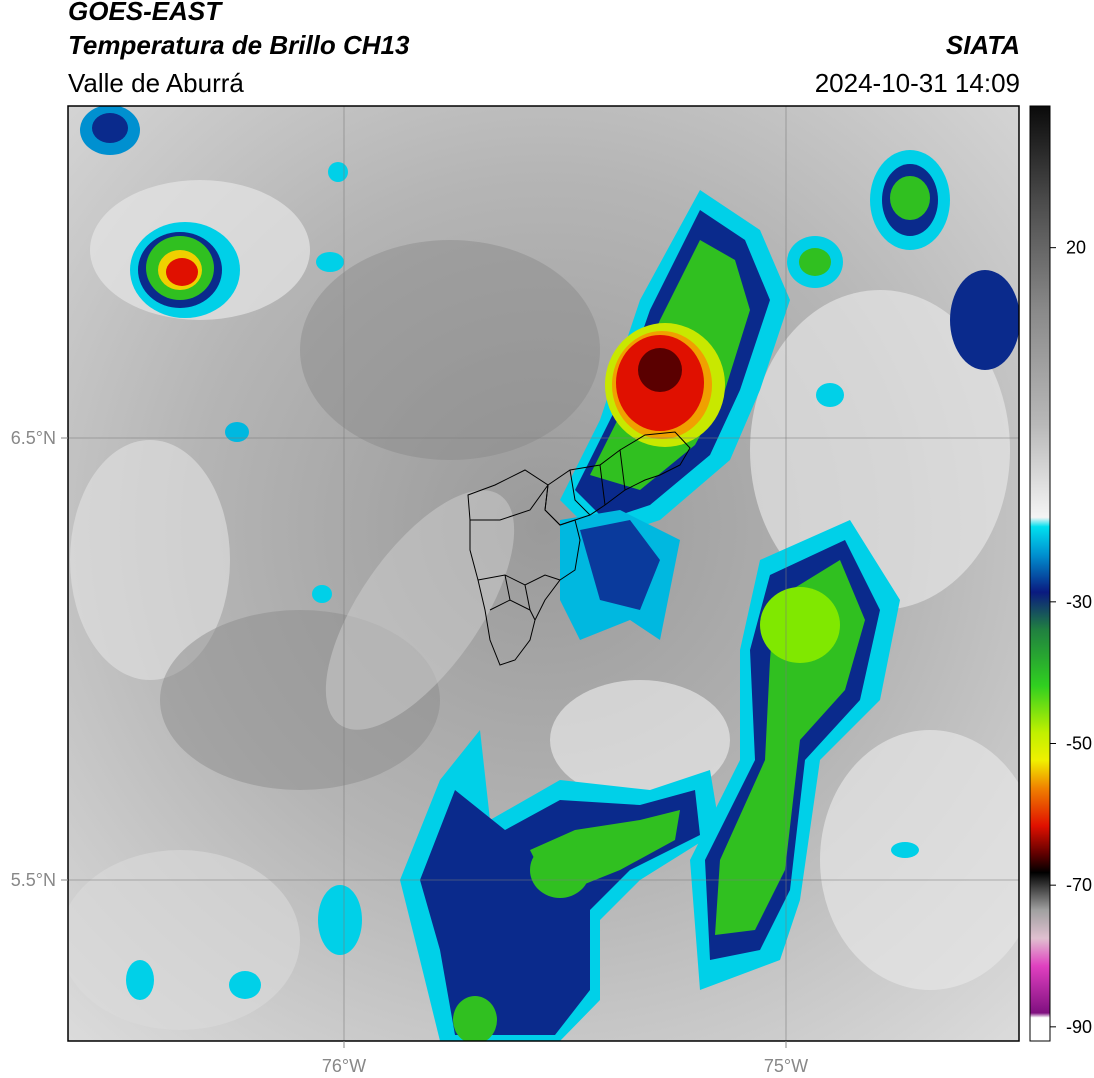  Describe the element at coordinates (1079, 1027) in the screenshot. I see `colorbar-tick-label: -90` at that location.